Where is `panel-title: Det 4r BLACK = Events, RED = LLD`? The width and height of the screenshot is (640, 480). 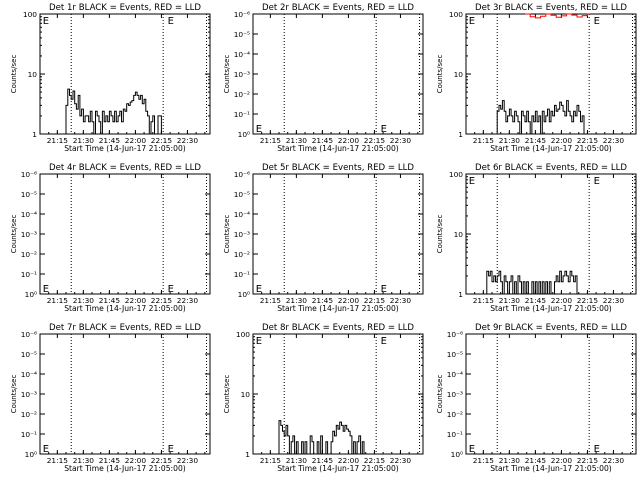
panel-title: Det 4r BLACK = Events, RED = LLD is located at coordinates (125, 168).